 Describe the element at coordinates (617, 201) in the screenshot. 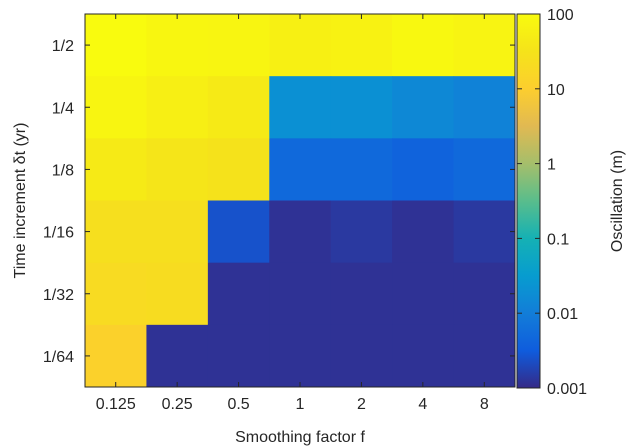

I see `colorbar-label: Oscillation (m)` at that location.